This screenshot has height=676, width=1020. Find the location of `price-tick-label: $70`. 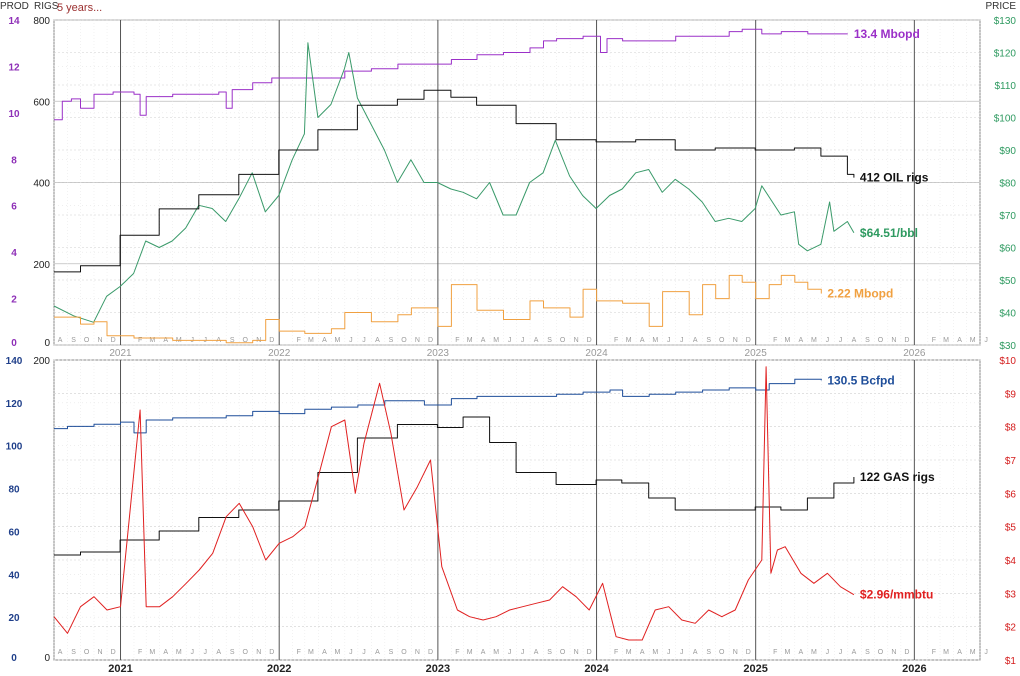

price-tick-label: $70 is located at coordinates (1007, 216).